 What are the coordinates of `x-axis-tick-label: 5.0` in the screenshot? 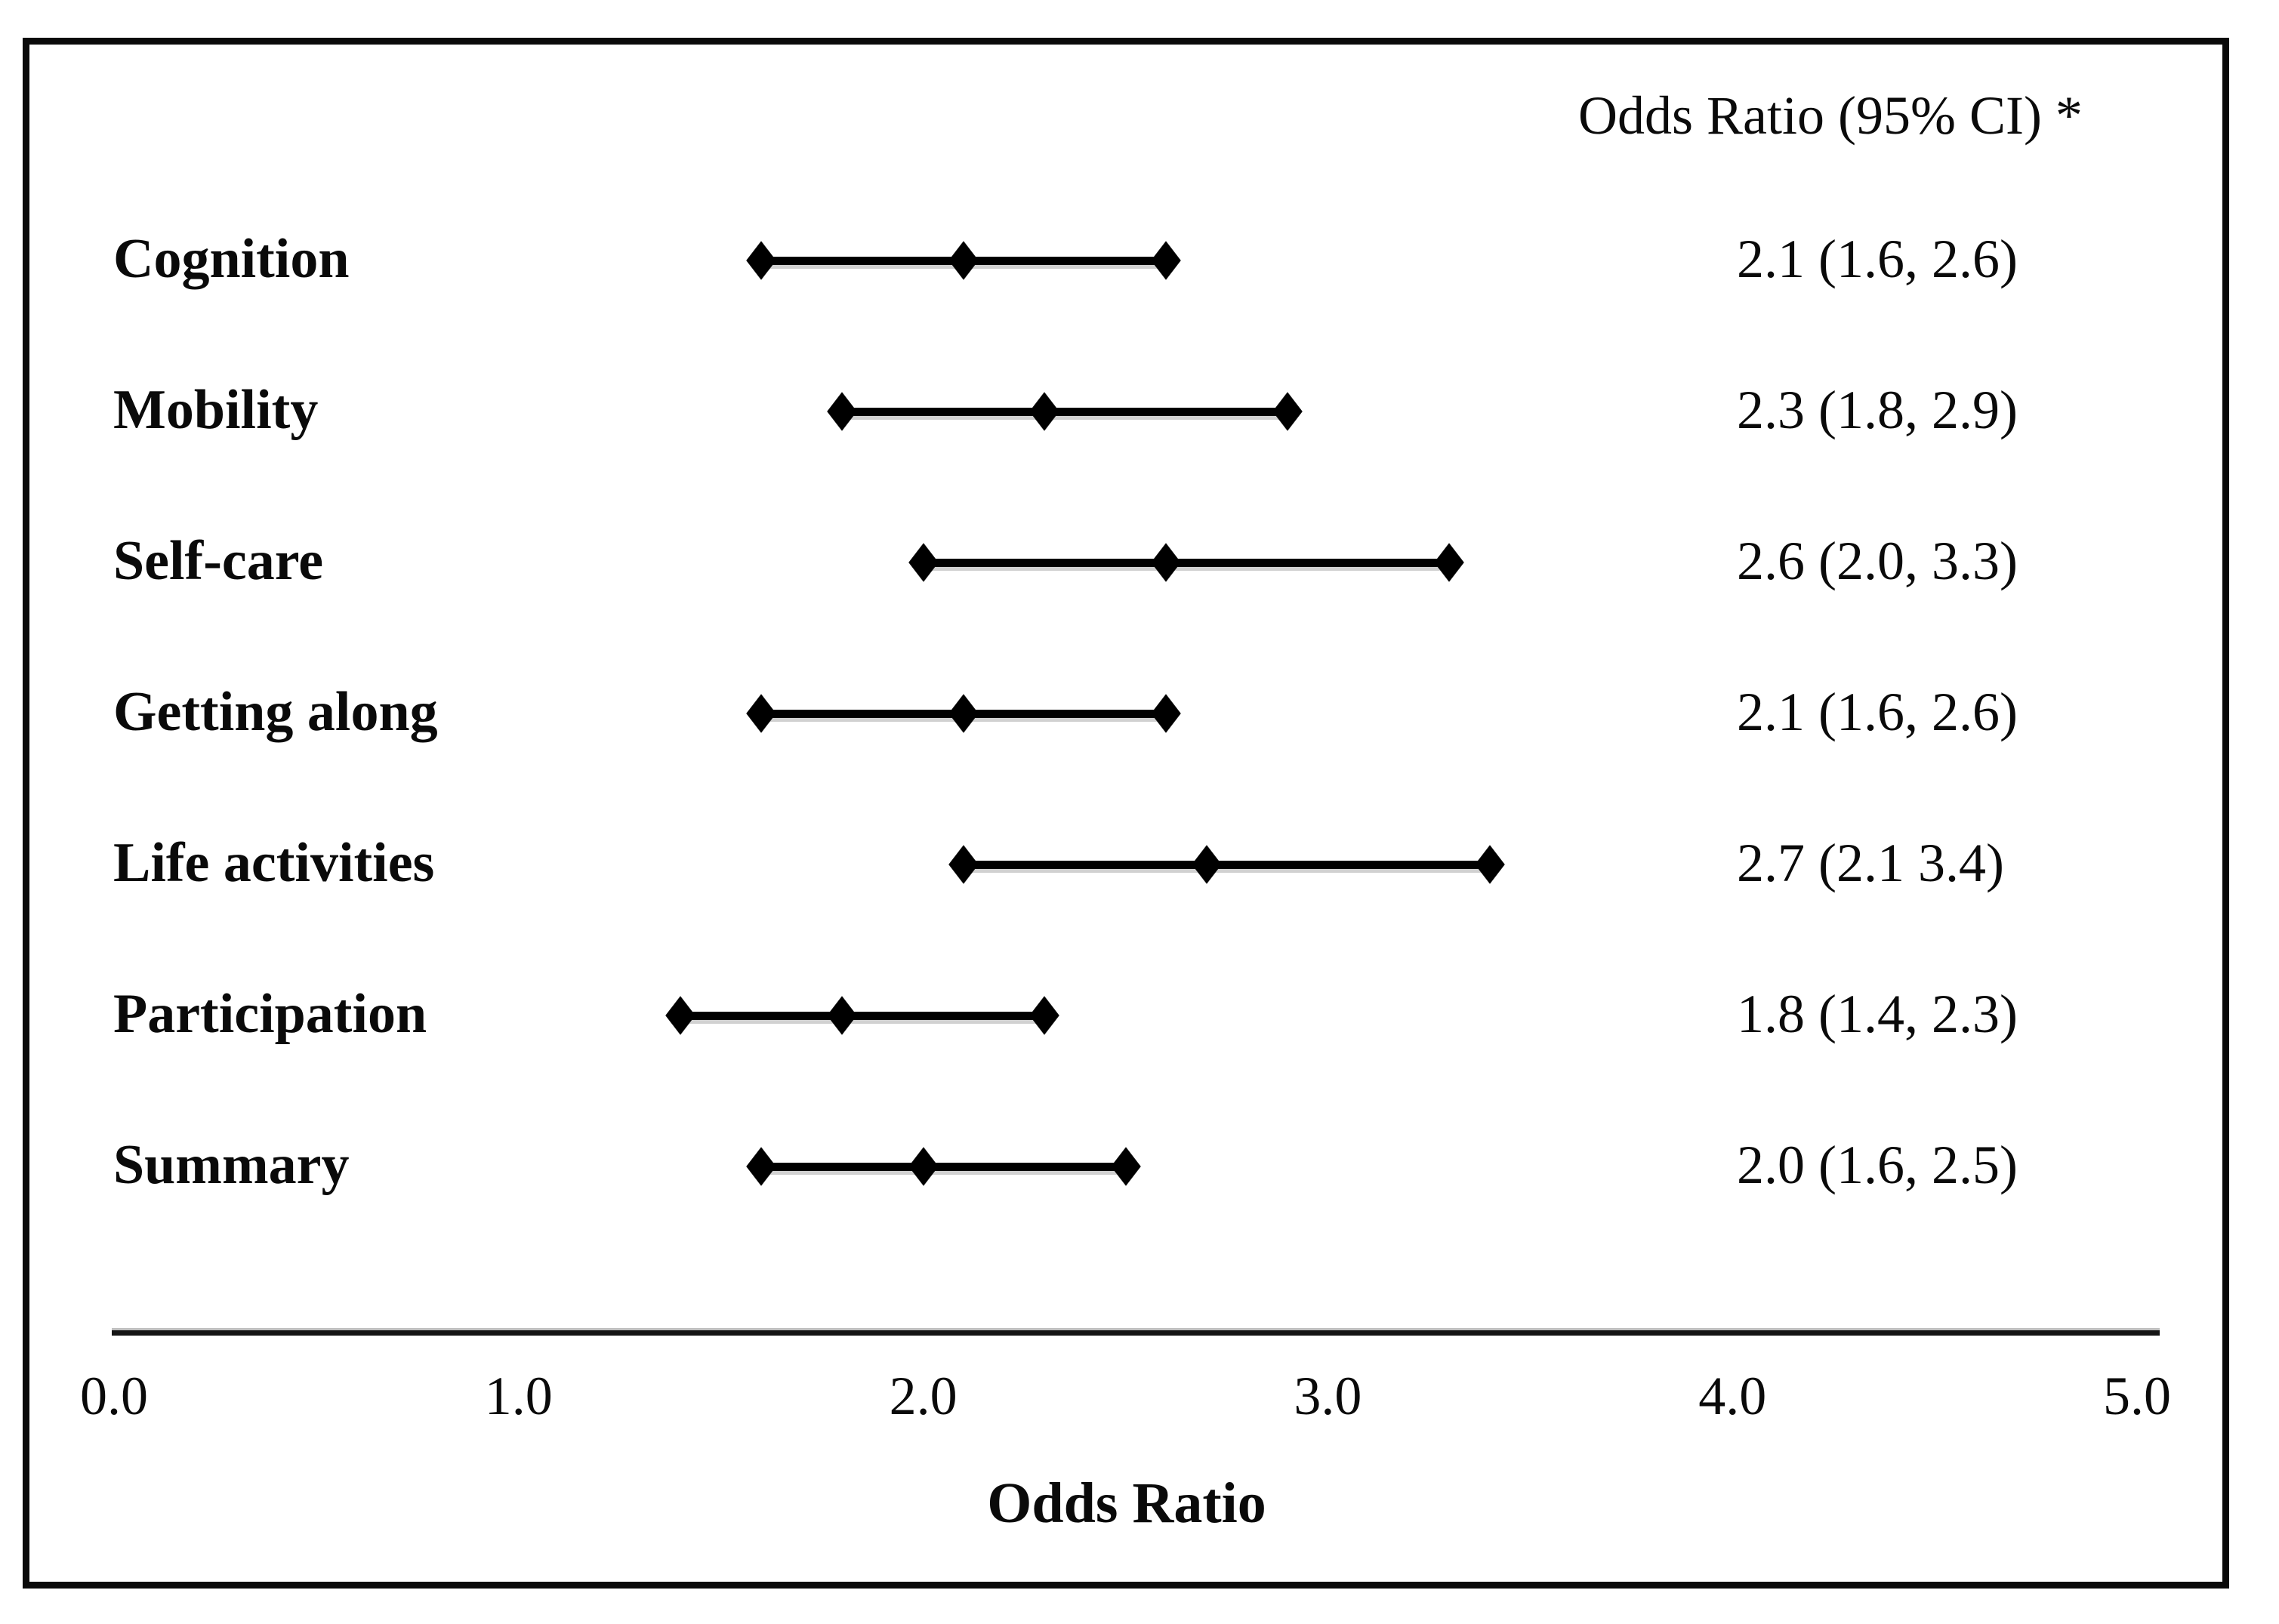 It's located at (2137, 1396).